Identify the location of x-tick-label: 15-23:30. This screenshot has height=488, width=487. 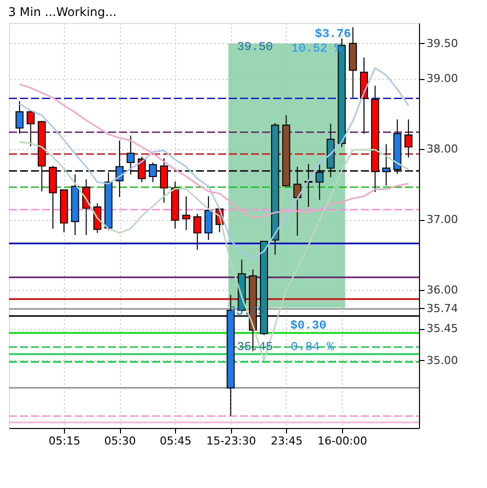
(231, 441).